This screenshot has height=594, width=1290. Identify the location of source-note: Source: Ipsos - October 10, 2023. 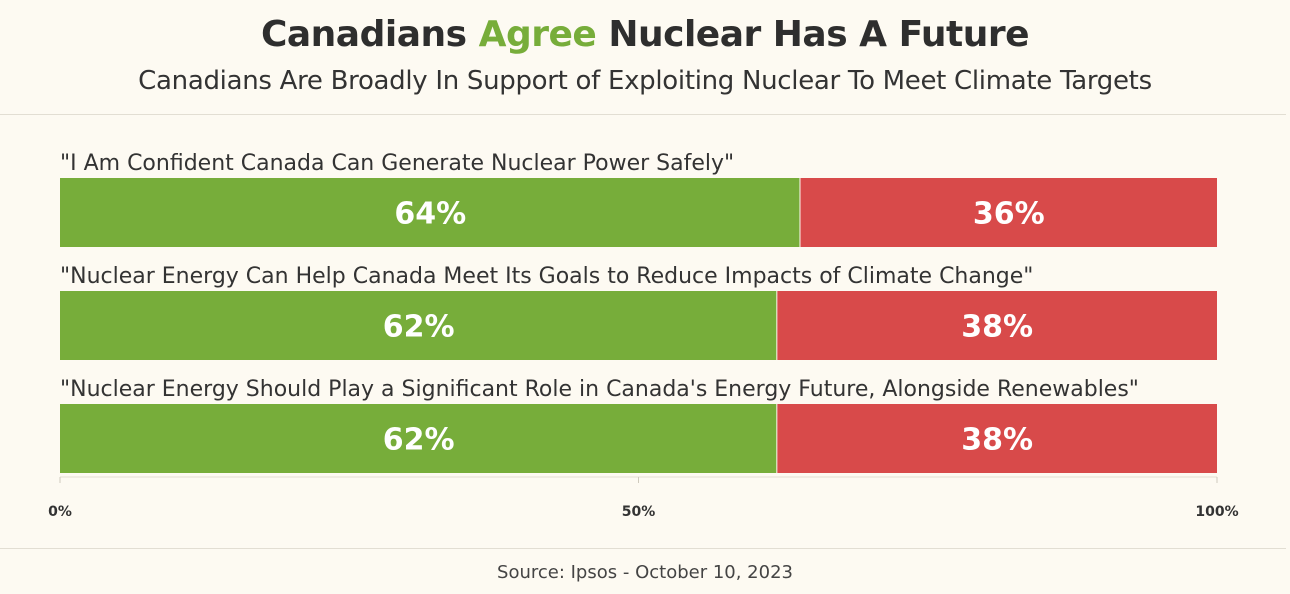
(645, 572).